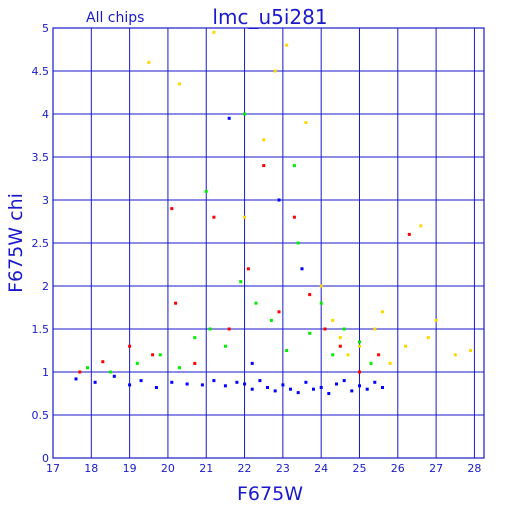 This screenshot has height=512, width=512. What do you see at coordinates (41, 157) in the screenshot?
I see `y-tick-label: 3.5` at bounding box center [41, 157].